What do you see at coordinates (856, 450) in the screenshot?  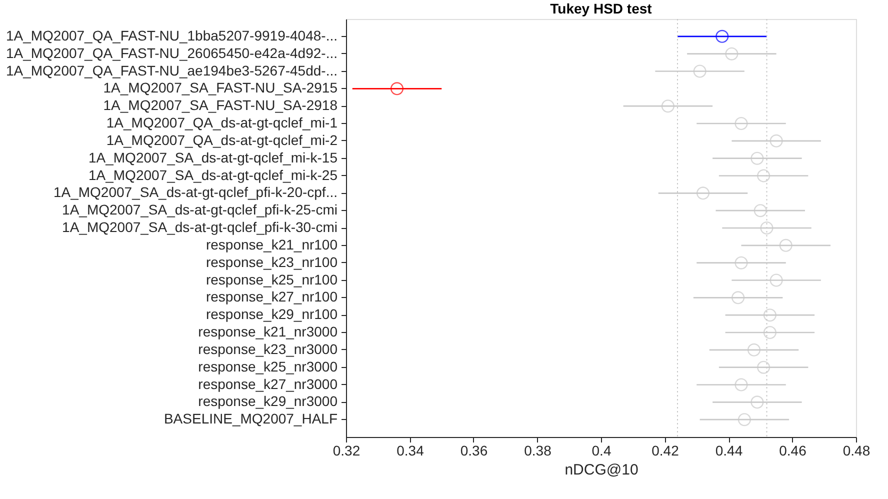 I see `x-tick-label: 0.48` at bounding box center [856, 450].